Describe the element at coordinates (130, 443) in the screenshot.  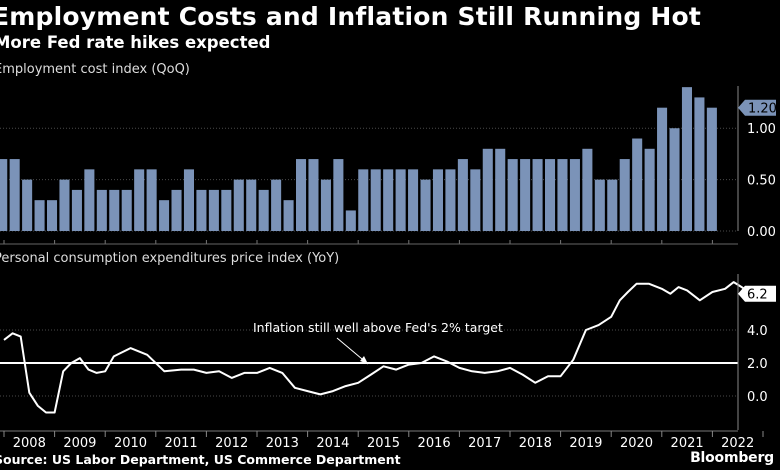
I see `x-tick-label: 2010` at that location.